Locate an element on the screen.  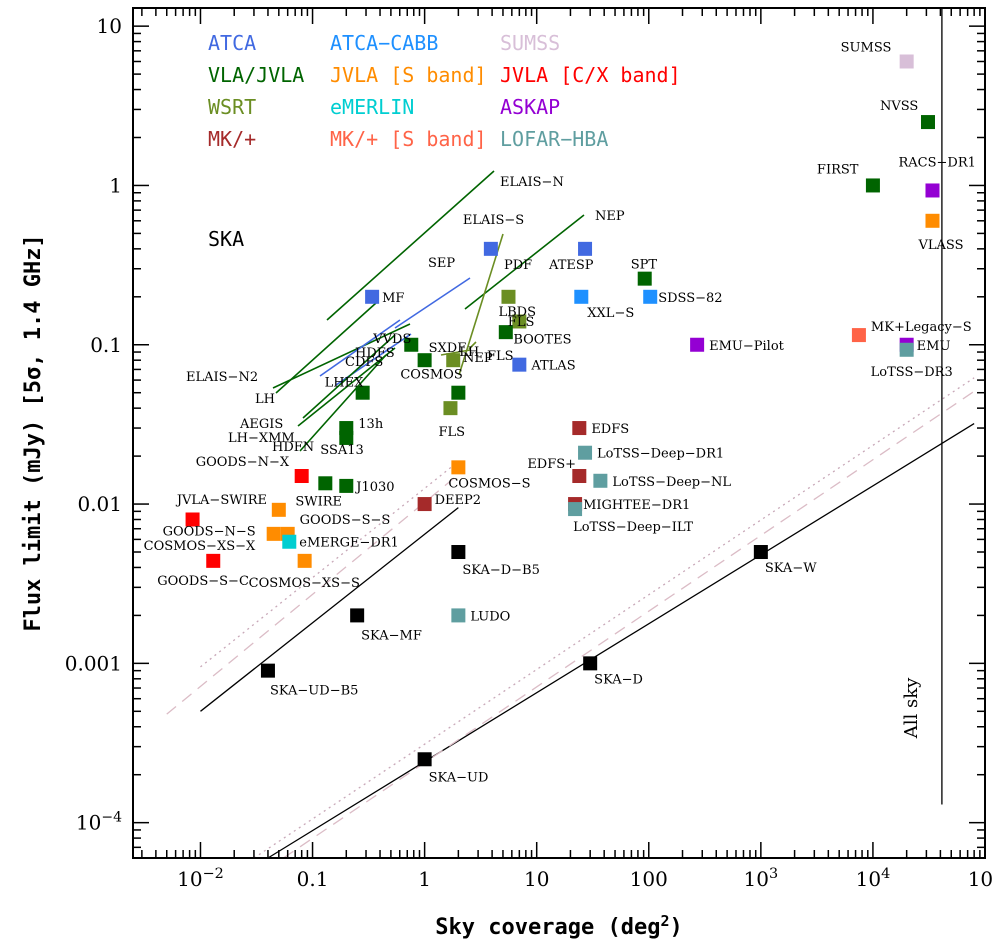
x-tick-label: 1 is located at coordinates (424, 879).